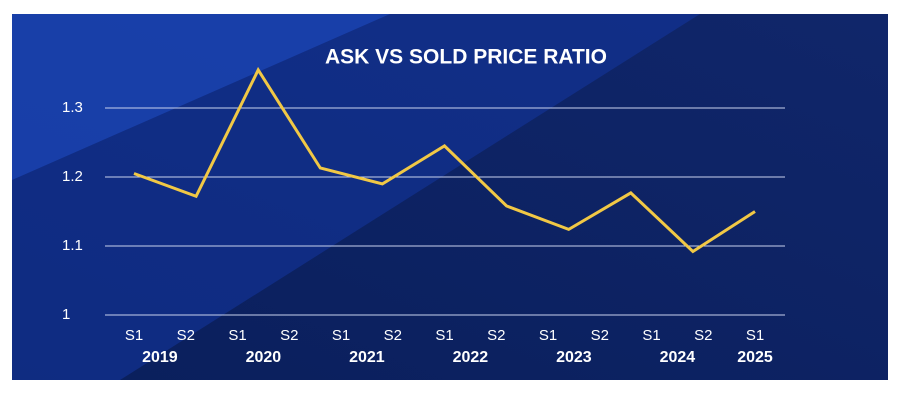 Image resolution: width=900 pixels, height=401 pixels. I want to click on y-tick-label: 1, so click(66, 314).